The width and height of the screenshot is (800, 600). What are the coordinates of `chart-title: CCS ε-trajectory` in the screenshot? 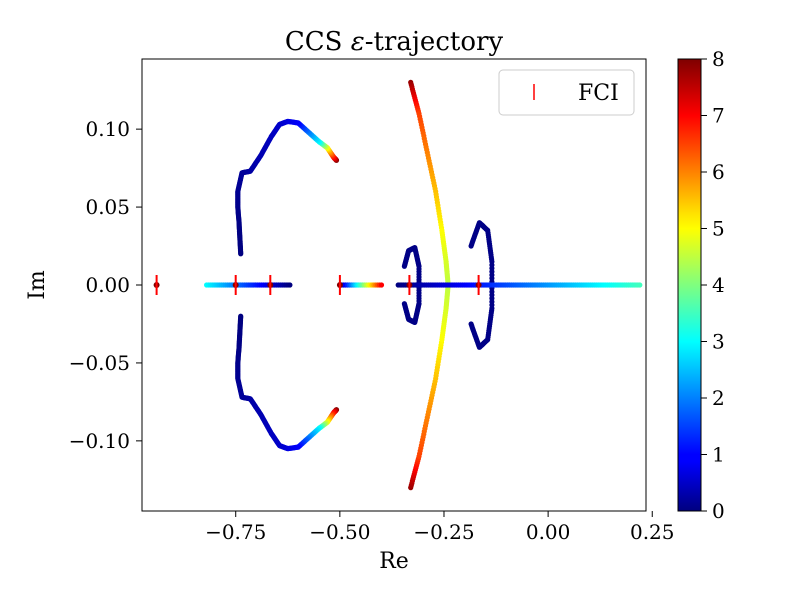 It's located at (394, 42).